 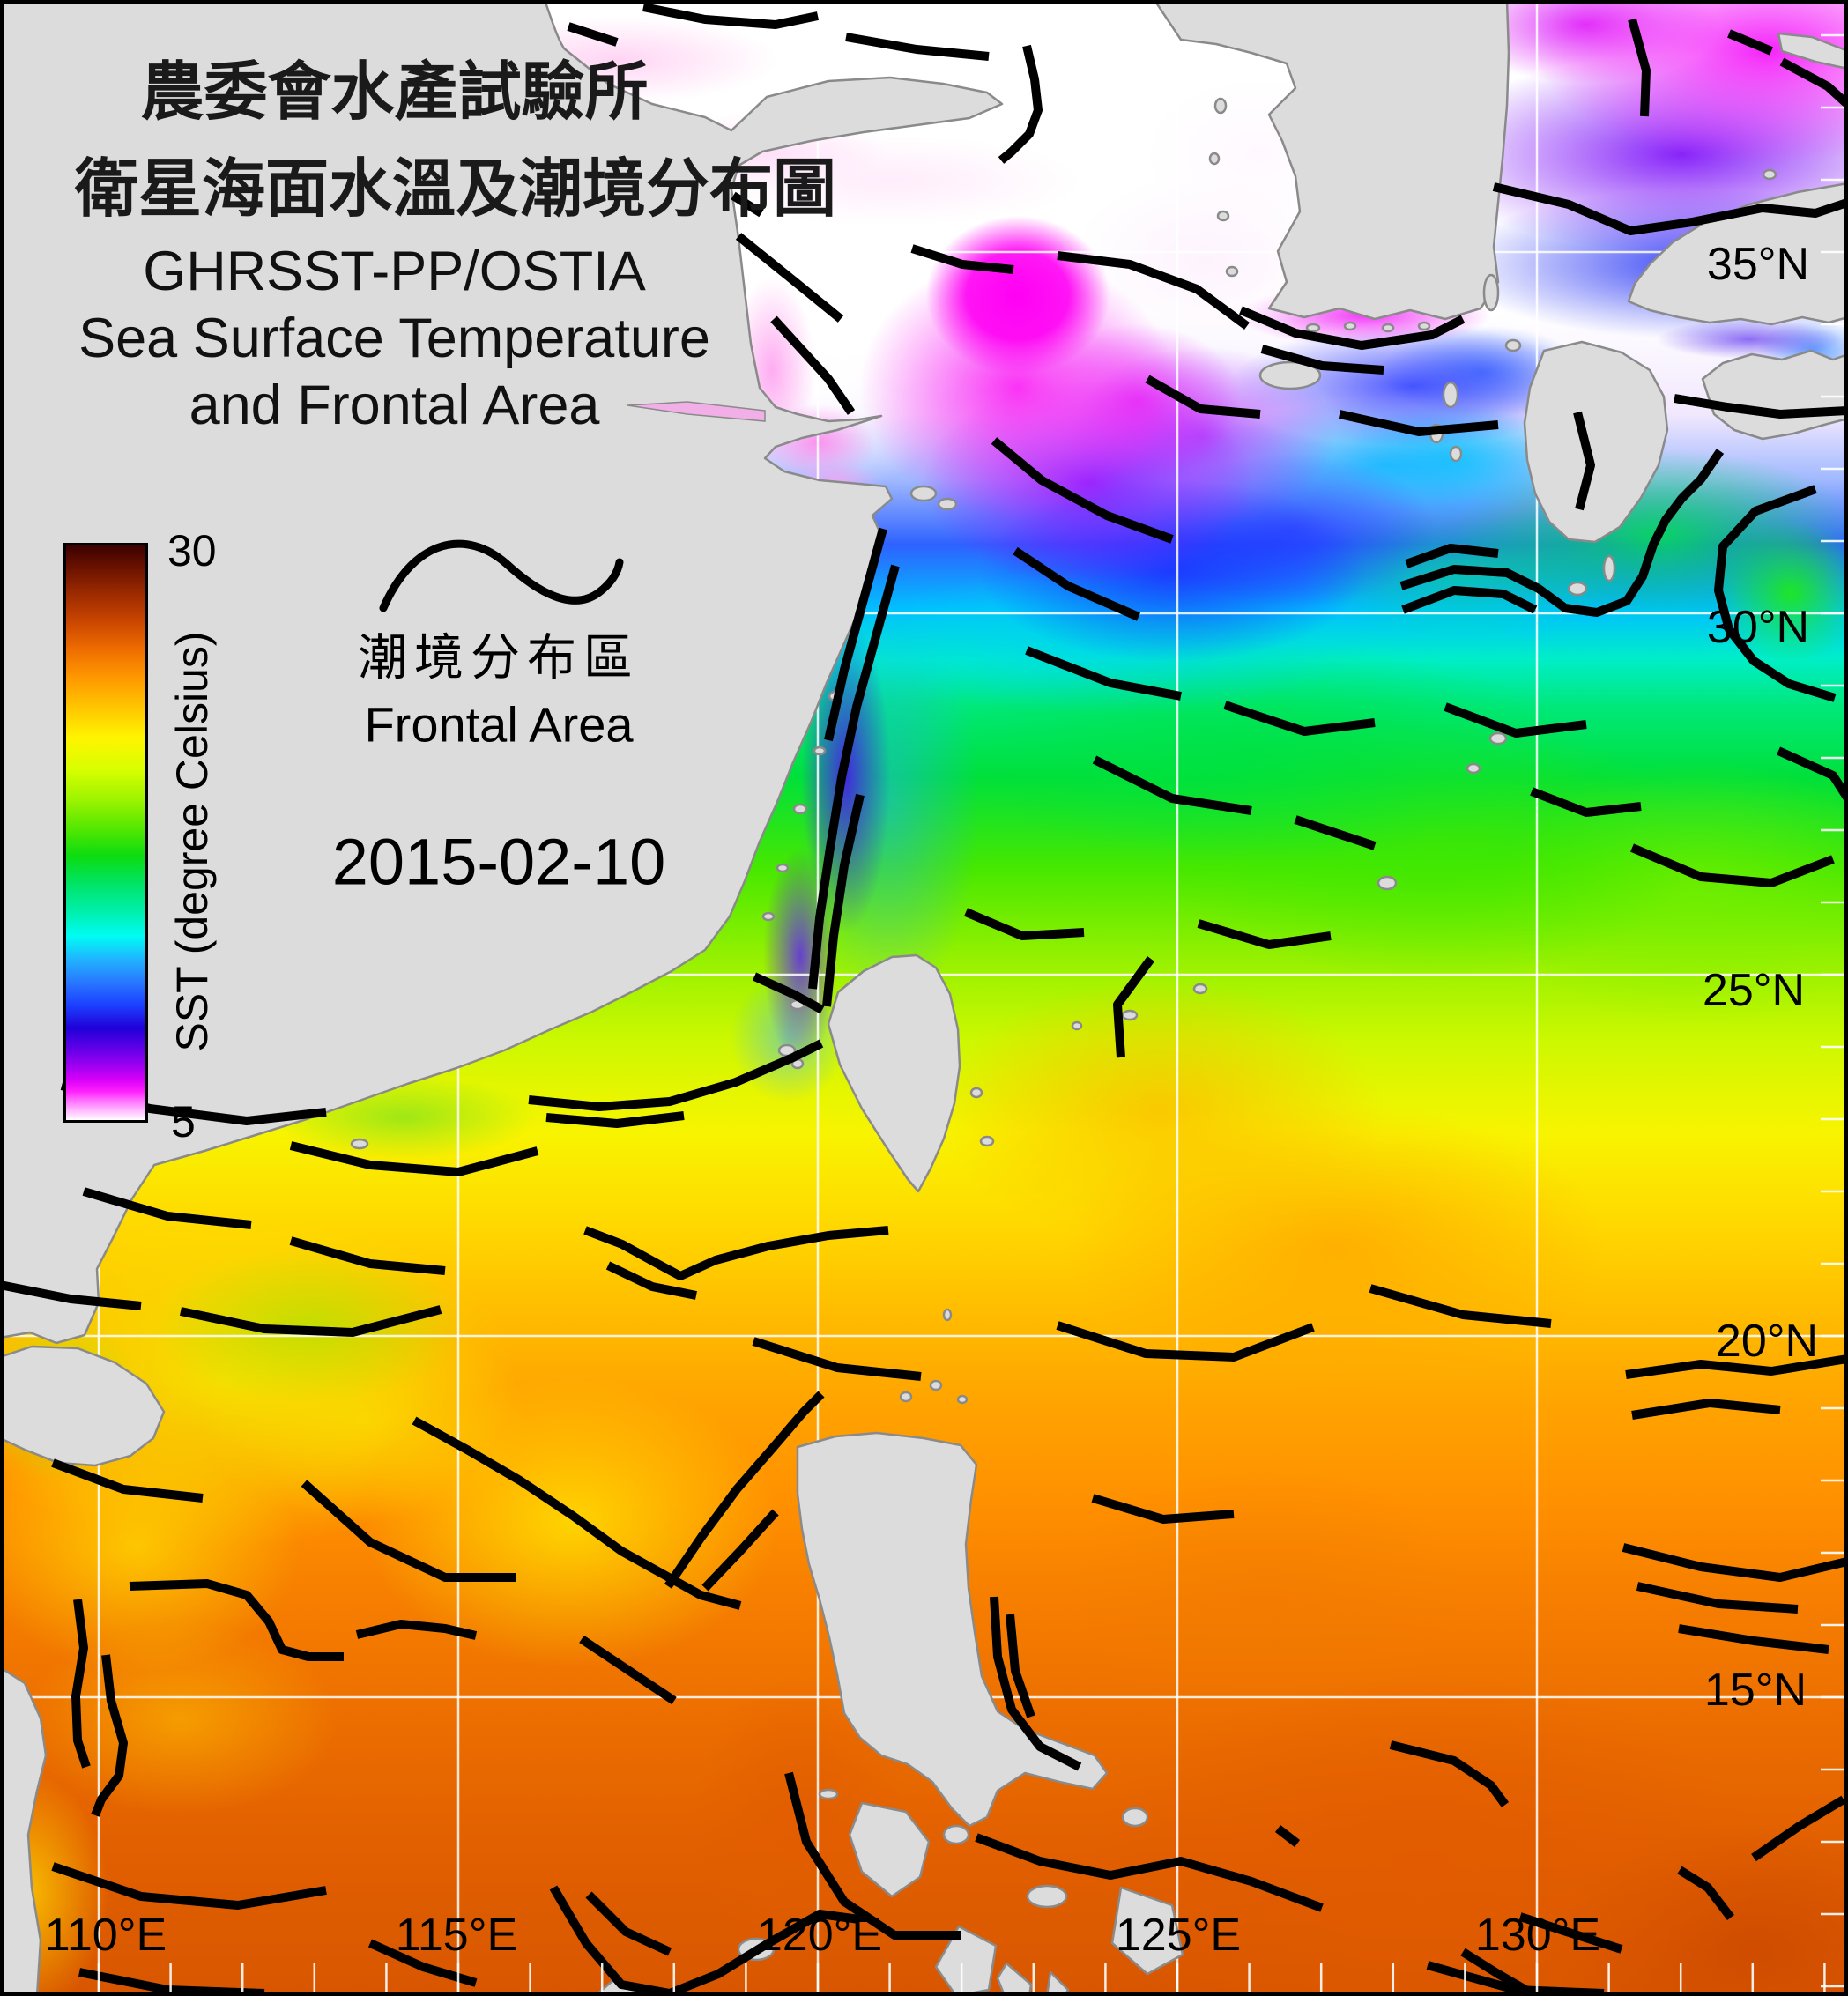 I want to click on latitude-label-25n: 25°N, so click(x=1754, y=990).